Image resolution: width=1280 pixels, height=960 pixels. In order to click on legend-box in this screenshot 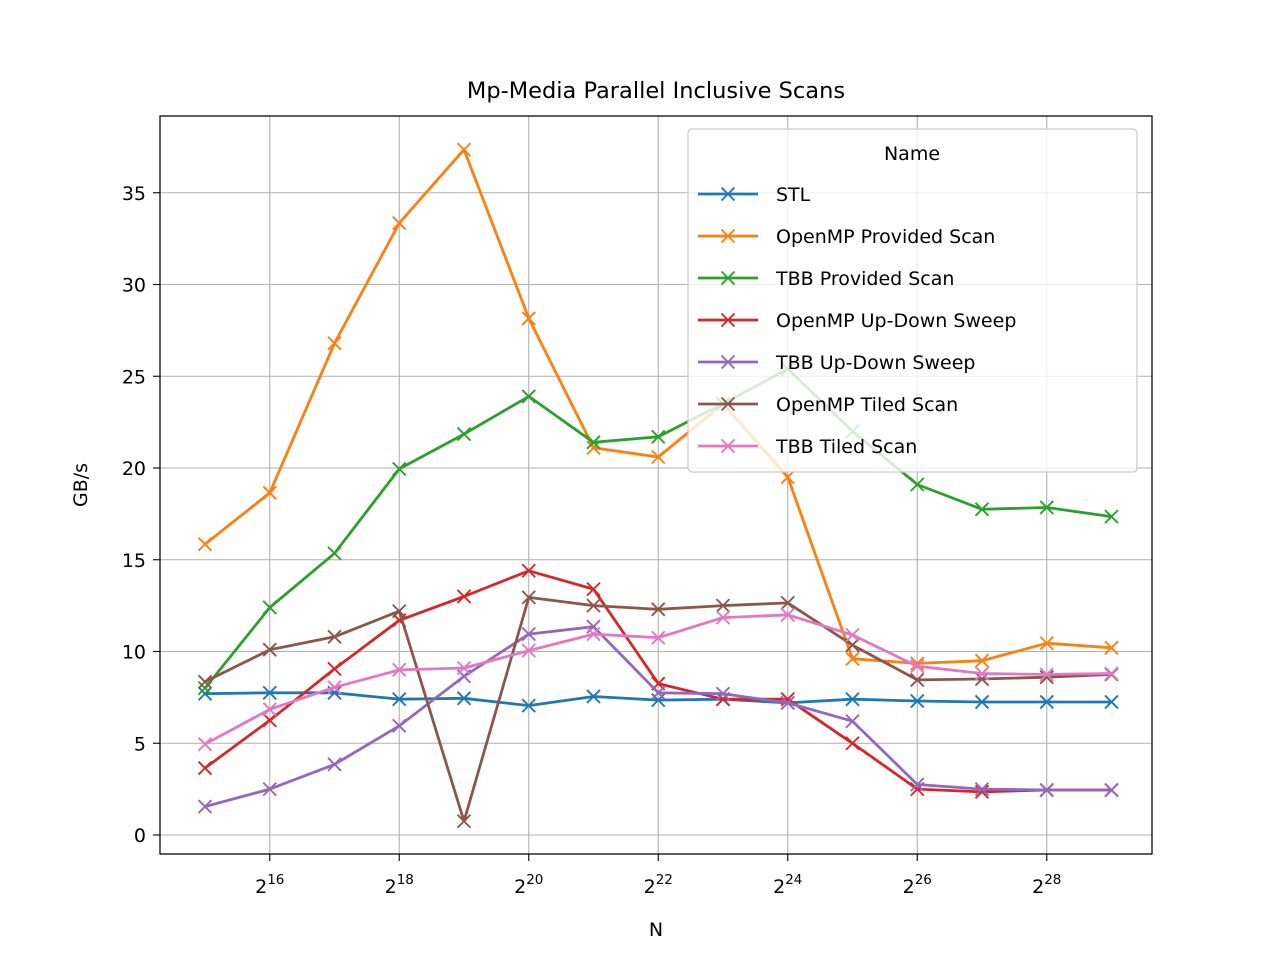, I will do `click(912, 300)`.